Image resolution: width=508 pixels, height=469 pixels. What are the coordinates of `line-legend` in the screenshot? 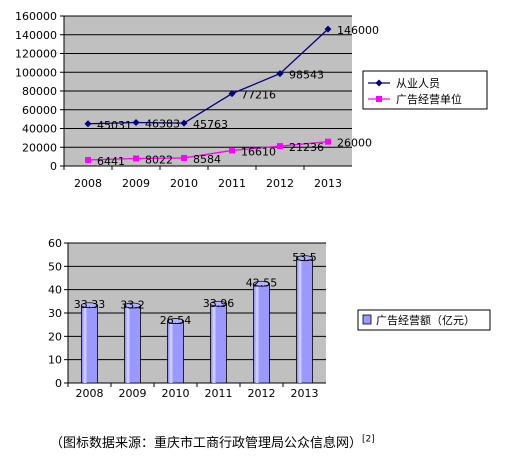 It's located at (425, 90).